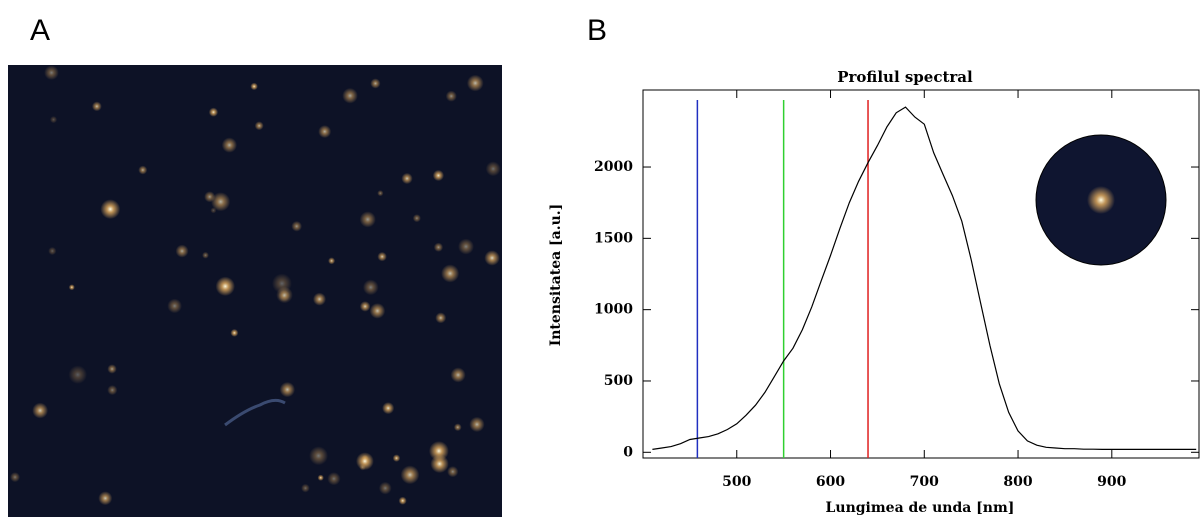 The height and width of the screenshot is (522, 1201). Describe the element at coordinates (628, 452) in the screenshot. I see `y-tick-label: 0` at that location.